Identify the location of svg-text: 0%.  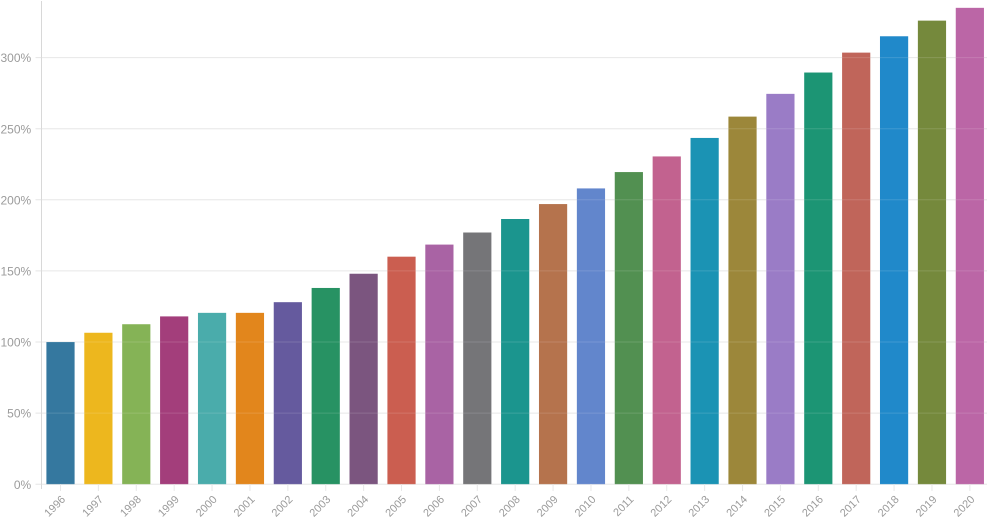
(23, 485).